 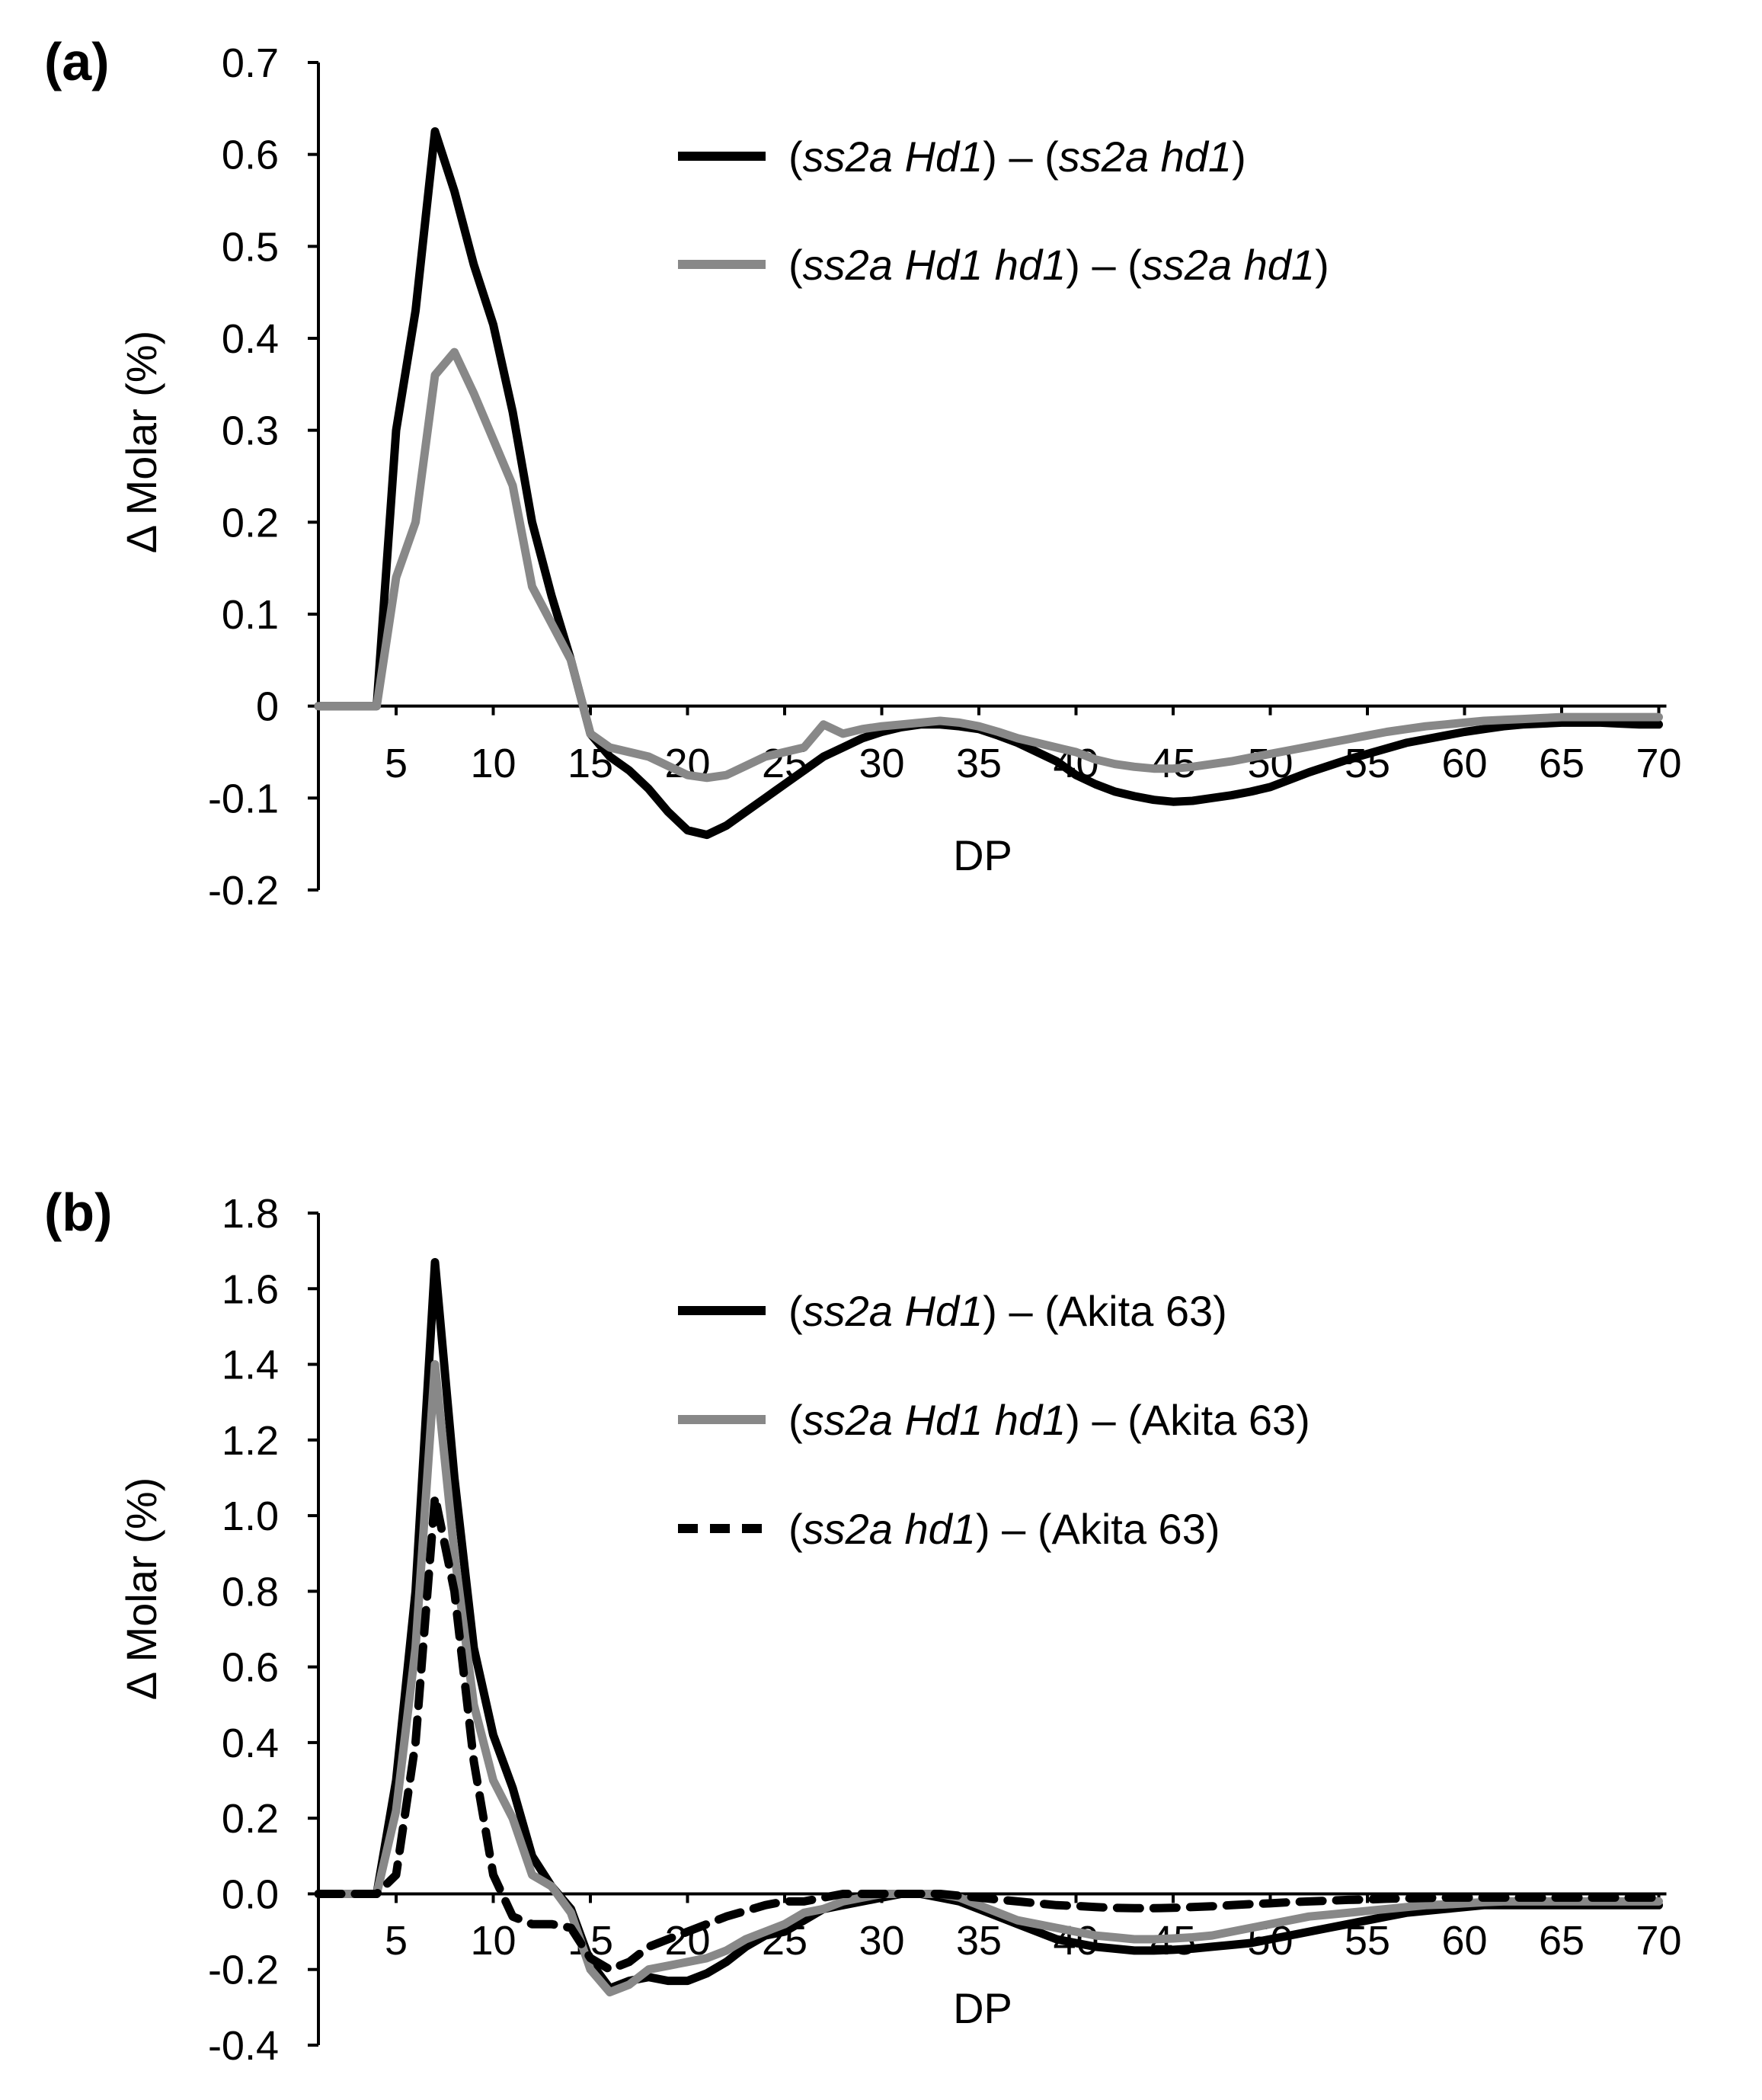 I want to click on panel-a-y-tick-label: 0.5, so click(x=250, y=247).